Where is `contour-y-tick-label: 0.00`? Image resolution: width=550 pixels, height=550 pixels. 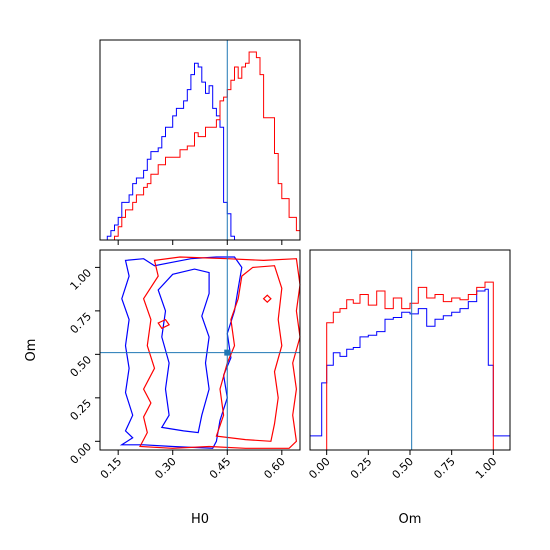
contour-y-tick-label: 0.00 is located at coordinates (81, 453).